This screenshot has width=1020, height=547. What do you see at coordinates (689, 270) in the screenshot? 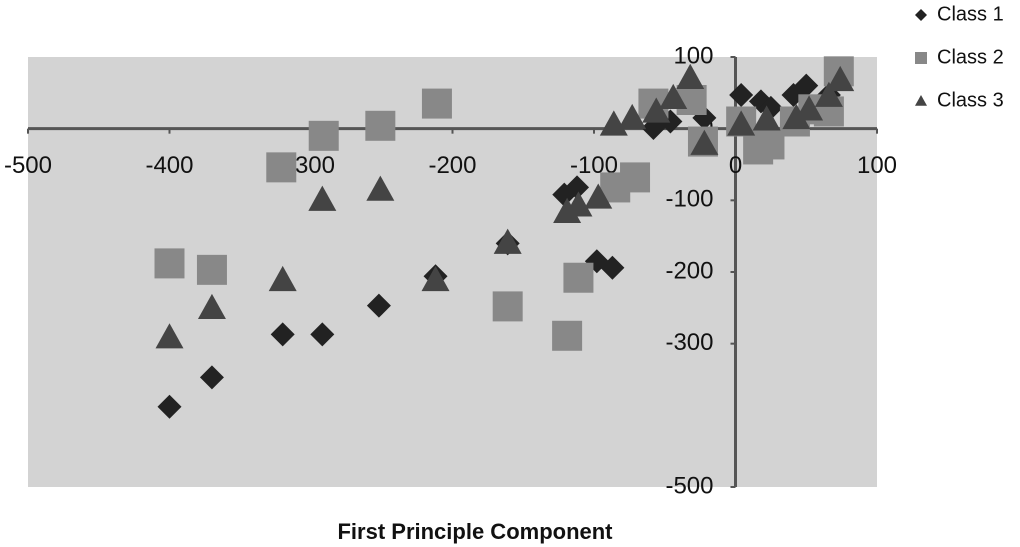
I see `y-tick-label: -200` at bounding box center [689, 270].